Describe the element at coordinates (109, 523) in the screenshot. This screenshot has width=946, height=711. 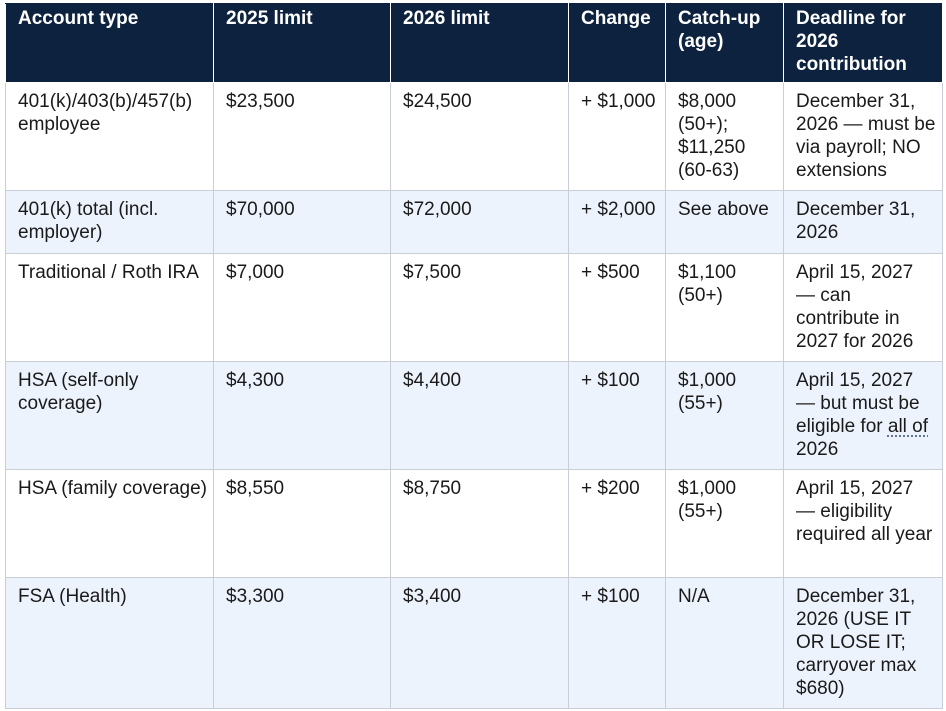
I see `account-type-cell: HSA (family coverage)` at that location.